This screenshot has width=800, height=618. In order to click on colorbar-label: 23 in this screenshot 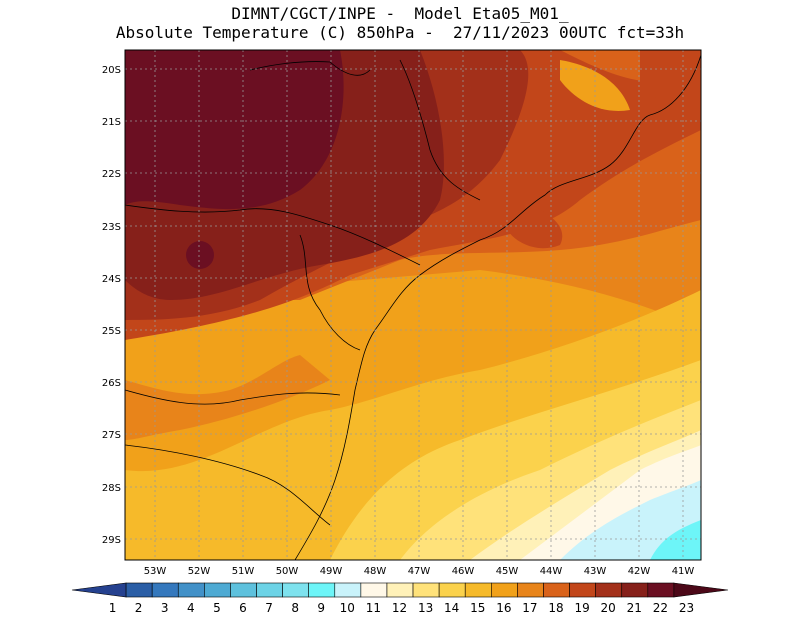, I will do `click(686, 608)`.